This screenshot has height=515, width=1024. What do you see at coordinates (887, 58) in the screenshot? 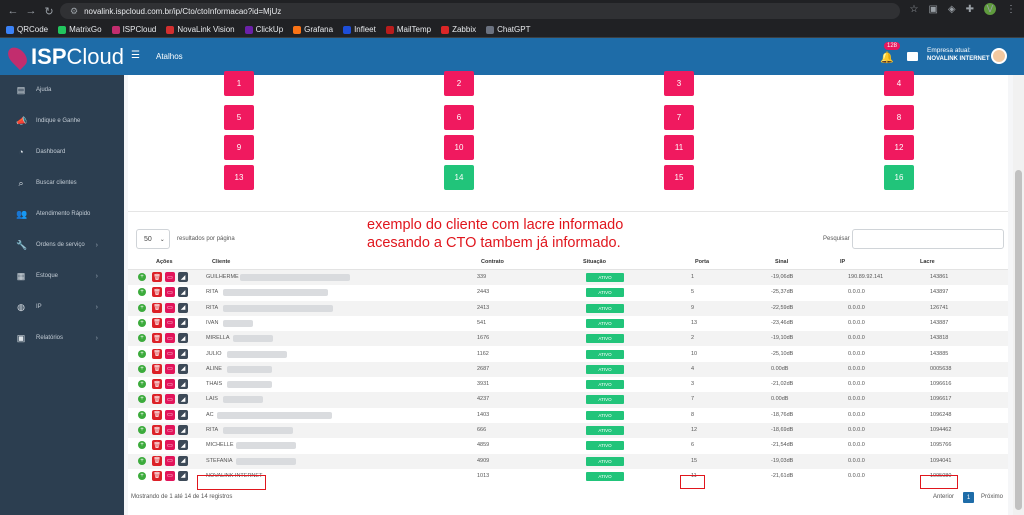
I see `bell-icon: 🔔` at bounding box center [887, 58].